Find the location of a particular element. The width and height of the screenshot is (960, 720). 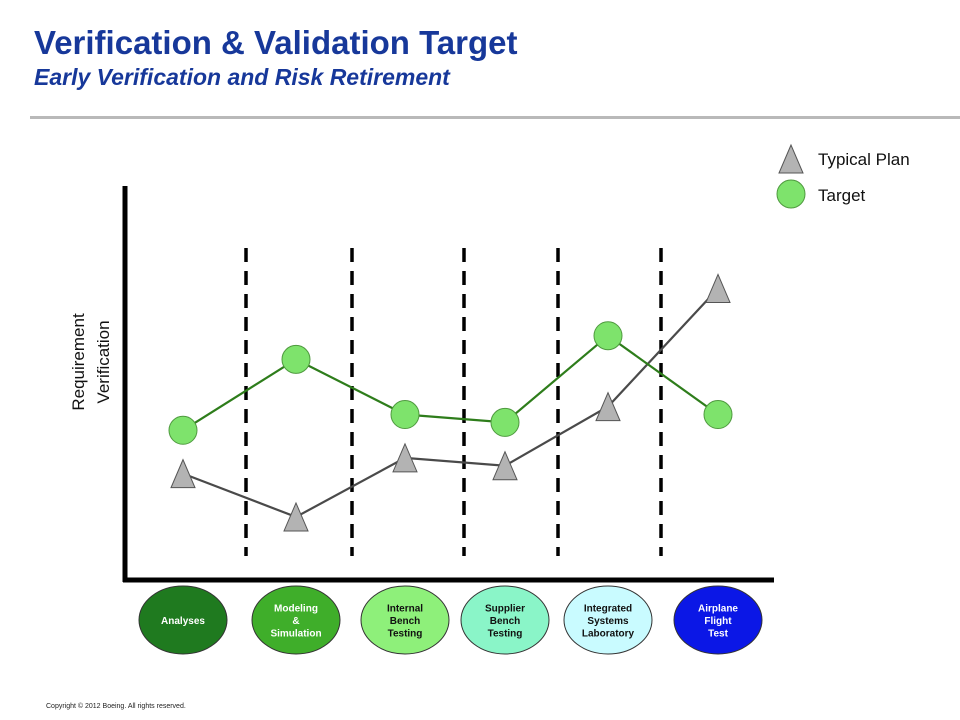

phase-label: Supplier is located at coordinates (505, 609).